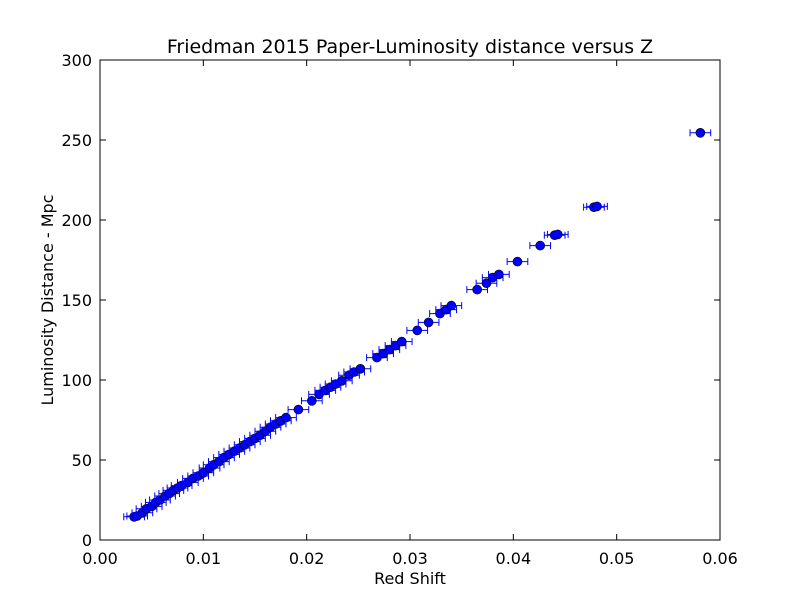 Image resolution: width=800 pixels, height=600 pixels. Describe the element at coordinates (87, 540) in the screenshot. I see `y-tick-label: 0` at that location.